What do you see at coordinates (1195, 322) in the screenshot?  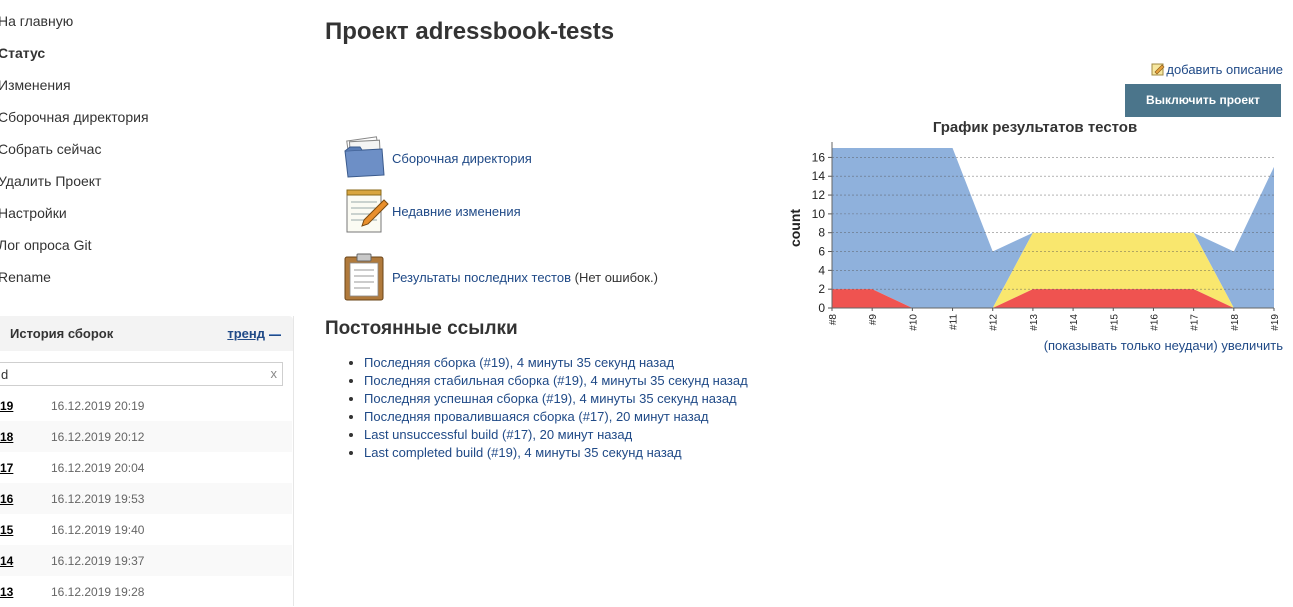 I see `x-tick-label: #17` at bounding box center [1195, 322].